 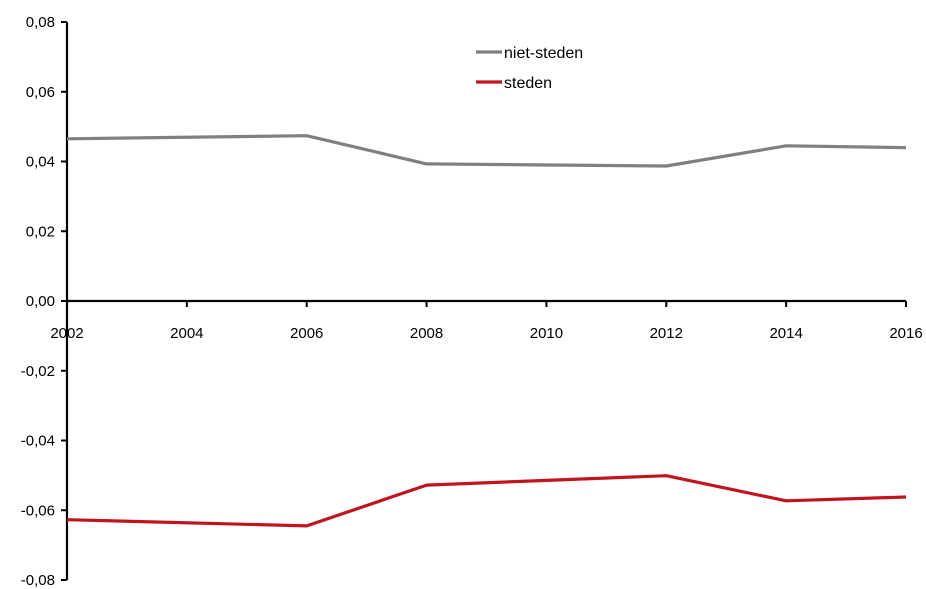 I want to click on y-tick-label: 0,02, so click(x=40, y=231).